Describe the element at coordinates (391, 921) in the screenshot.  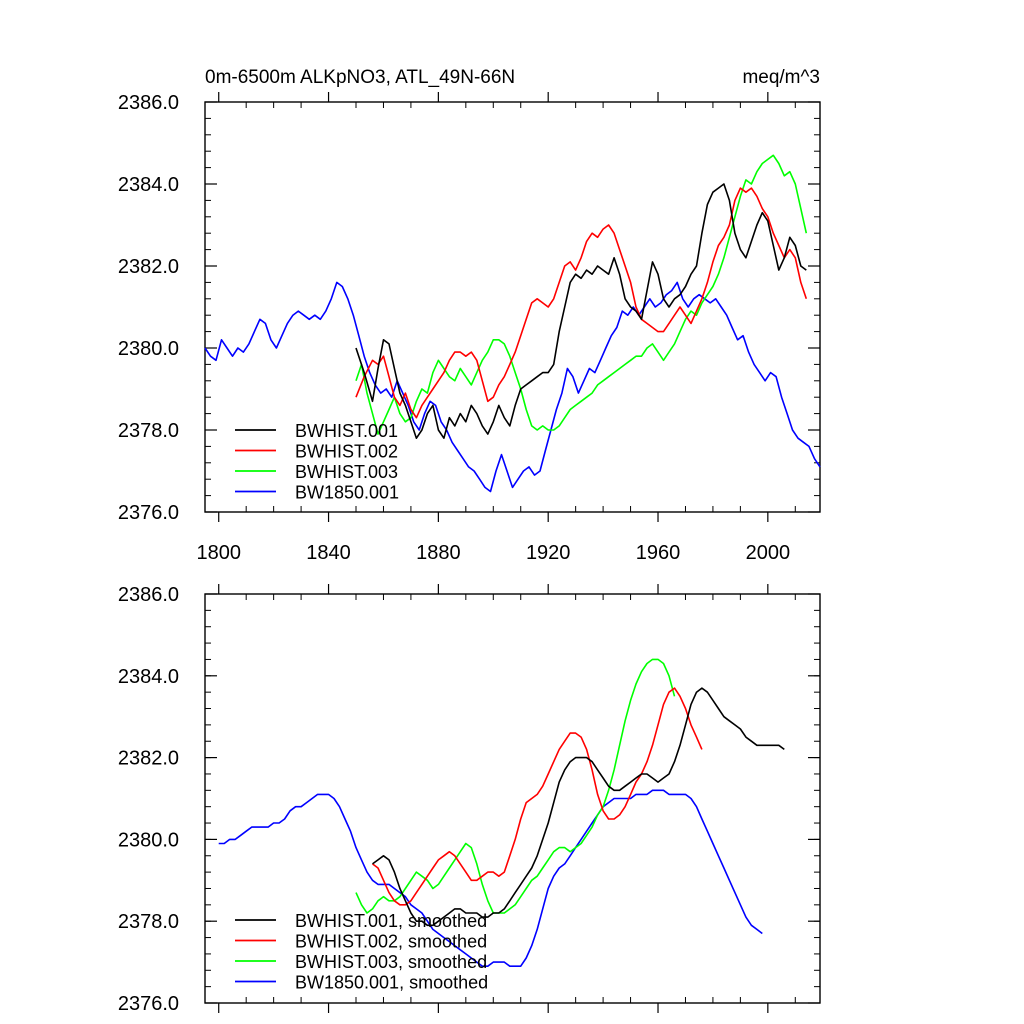
I see `legend-label: BWHIST.001, smoothed` at that location.